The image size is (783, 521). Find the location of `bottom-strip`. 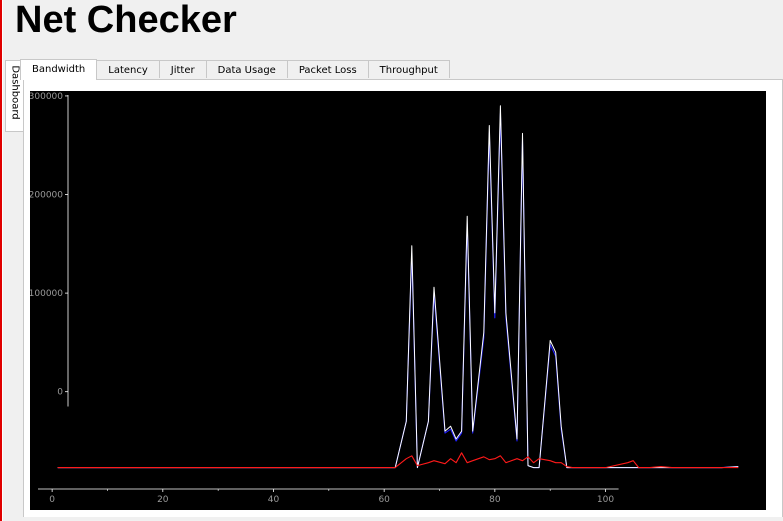

bottom-strip is located at coordinates (403, 519).